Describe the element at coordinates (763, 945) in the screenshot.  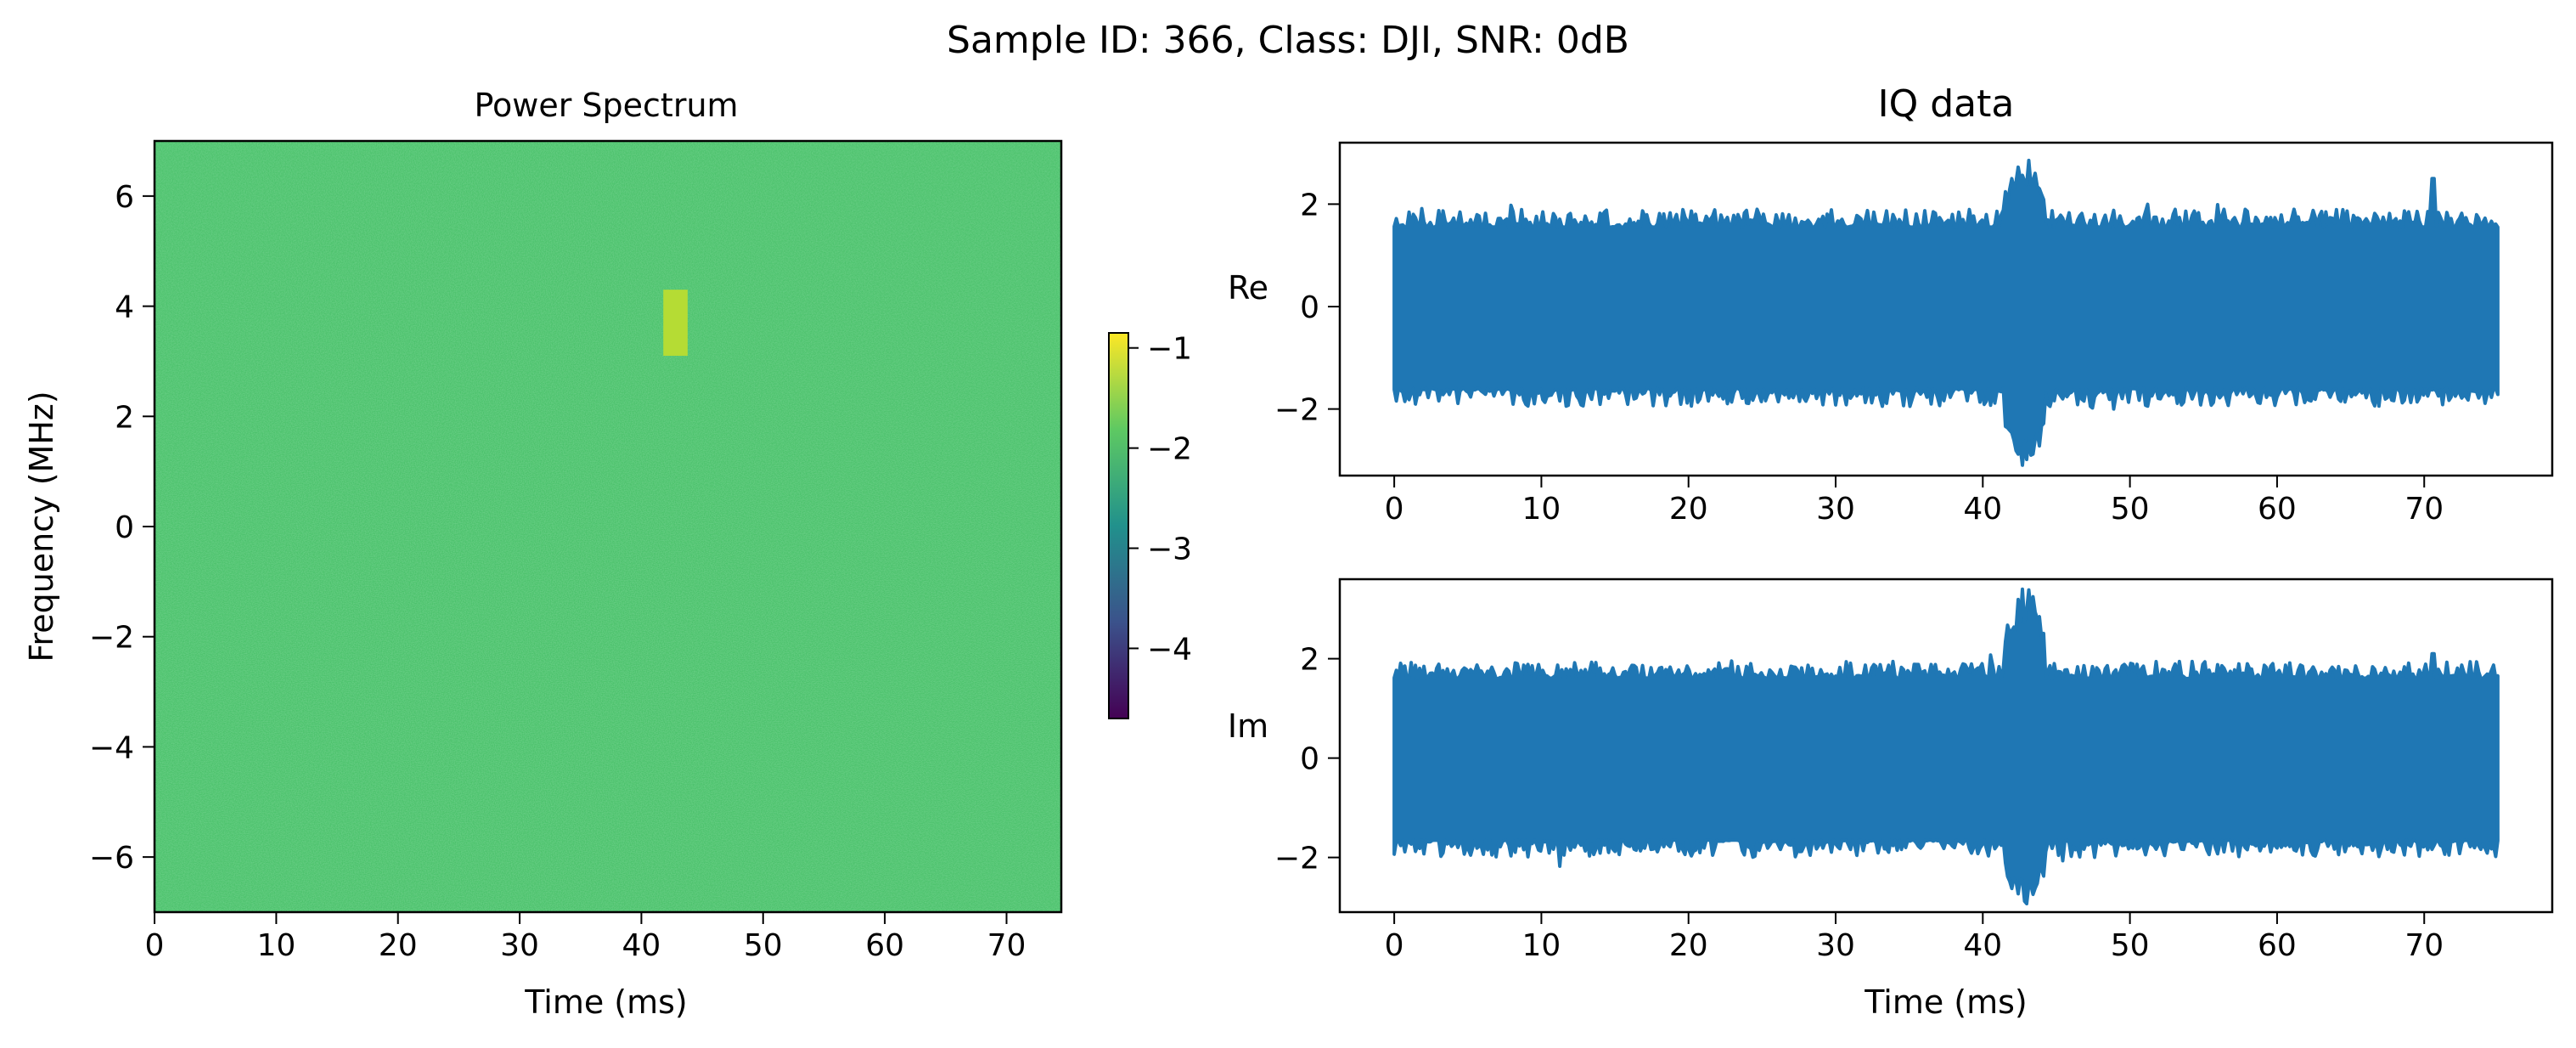
I see `spectrogram-x-tick-label: 50` at that location.